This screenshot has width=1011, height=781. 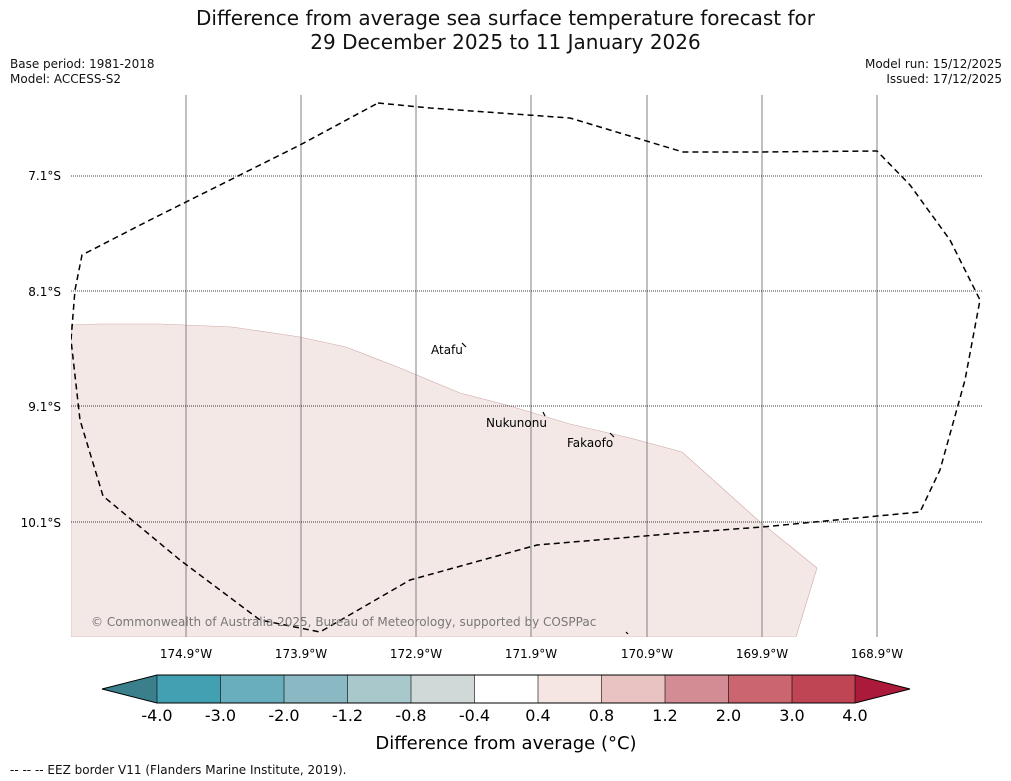 I want to click on place-label-nukunonu: Nukunonu, so click(x=516, y=423).